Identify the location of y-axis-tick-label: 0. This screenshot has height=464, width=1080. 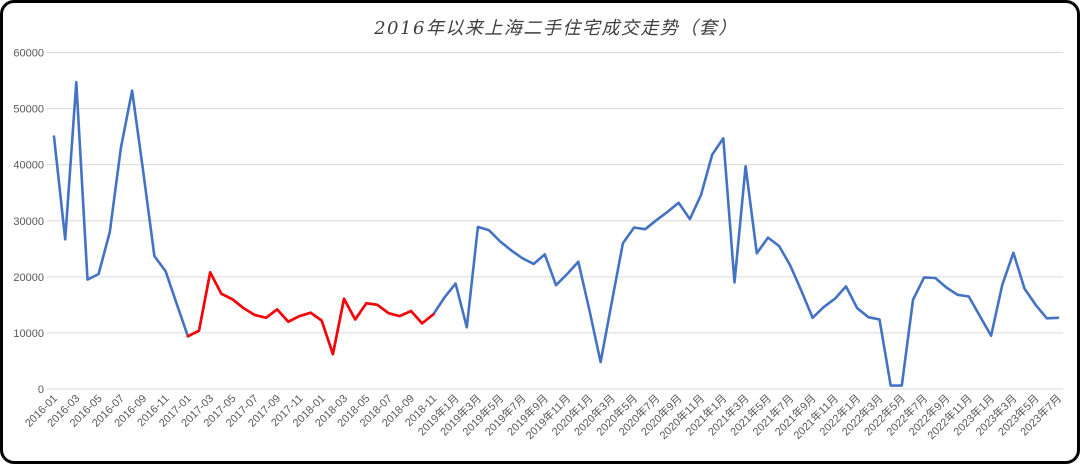
(41, 390).